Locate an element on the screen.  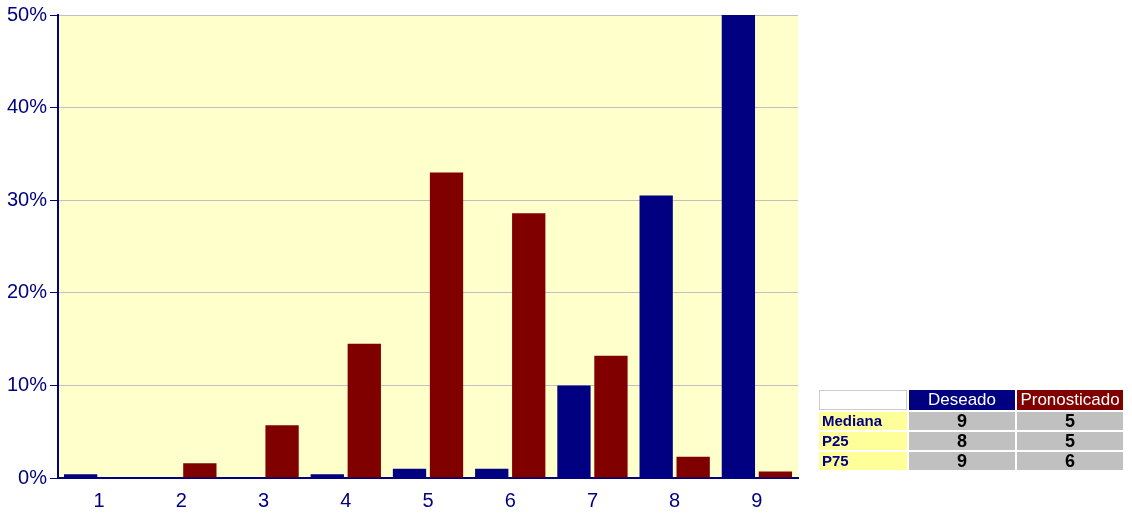
x-tick-label: 7 is located at coordinates (592, 499).